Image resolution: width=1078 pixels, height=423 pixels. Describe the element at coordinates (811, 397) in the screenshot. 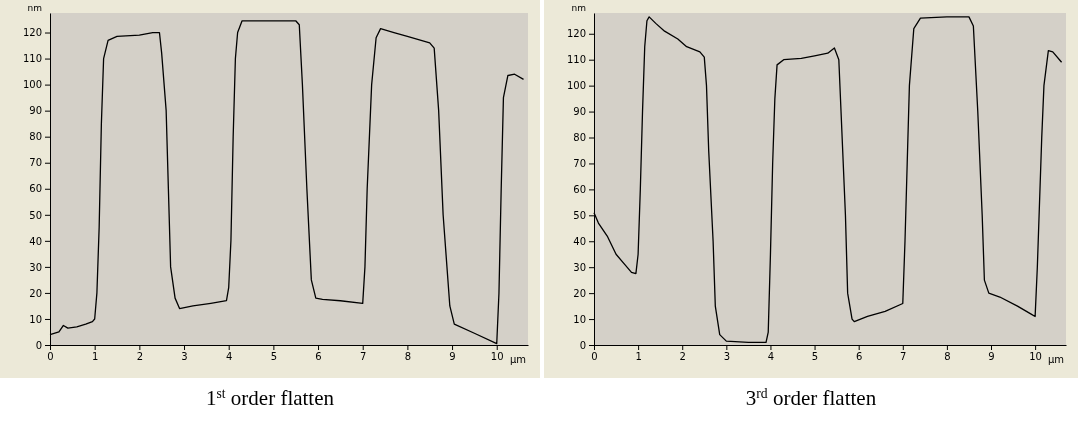

I see `text: 3$^{rd}$ order flatten` at that location.